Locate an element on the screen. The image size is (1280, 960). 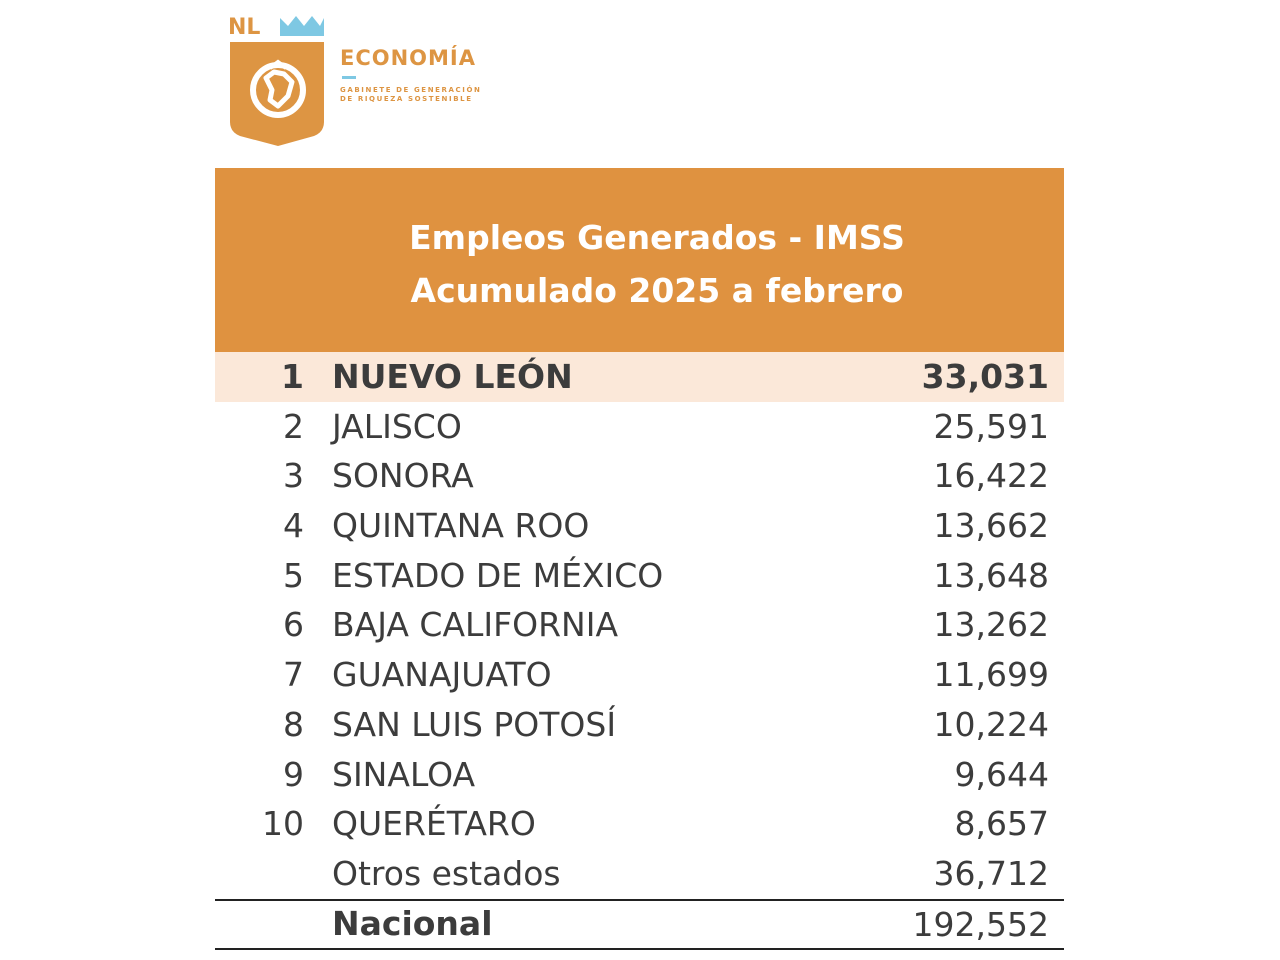
row-value: 13,648 is located at coordinates (991, 575).